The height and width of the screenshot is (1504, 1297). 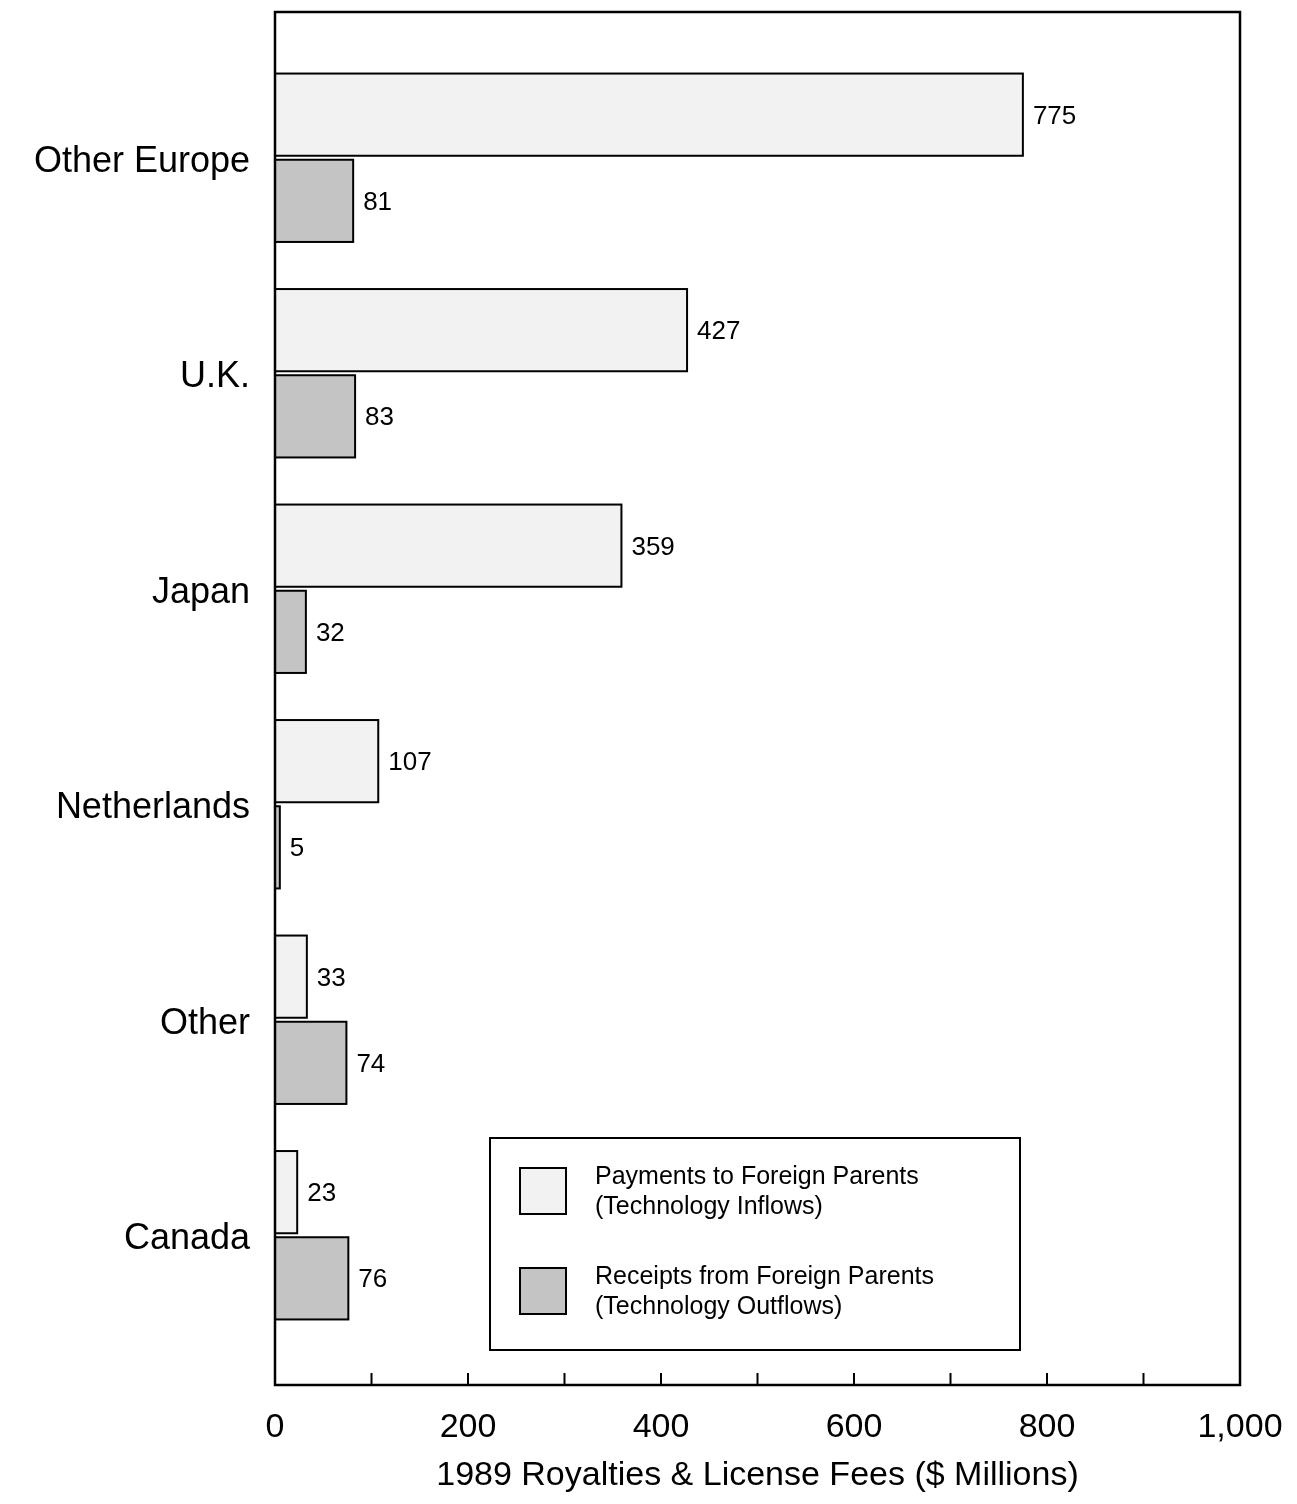 What do you see at coordinates (200, 590) in the screenshot?
I see `y-tick-label: Japan` at bounding box center [200, 590].